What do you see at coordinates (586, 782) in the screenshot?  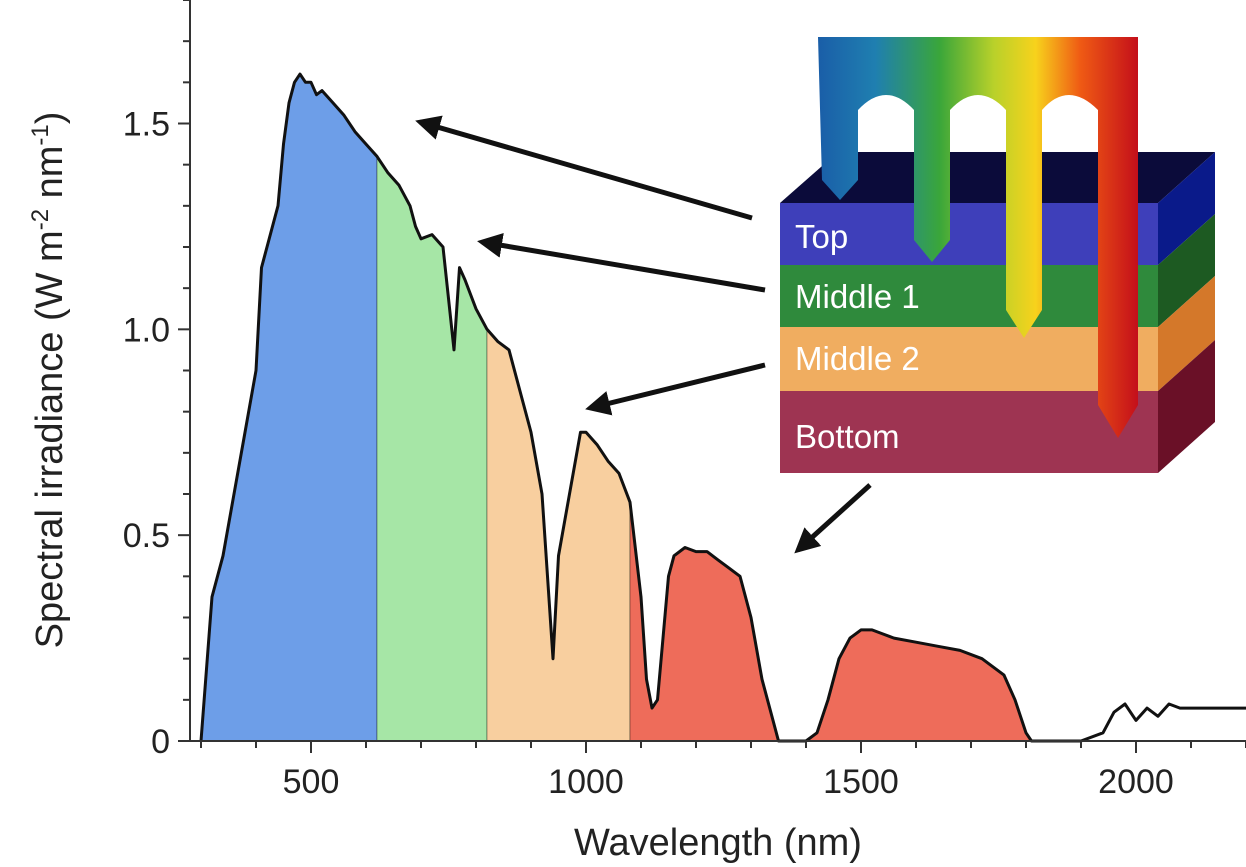 I see `x-tick-label: 1000` at bounding box center [586, 782].